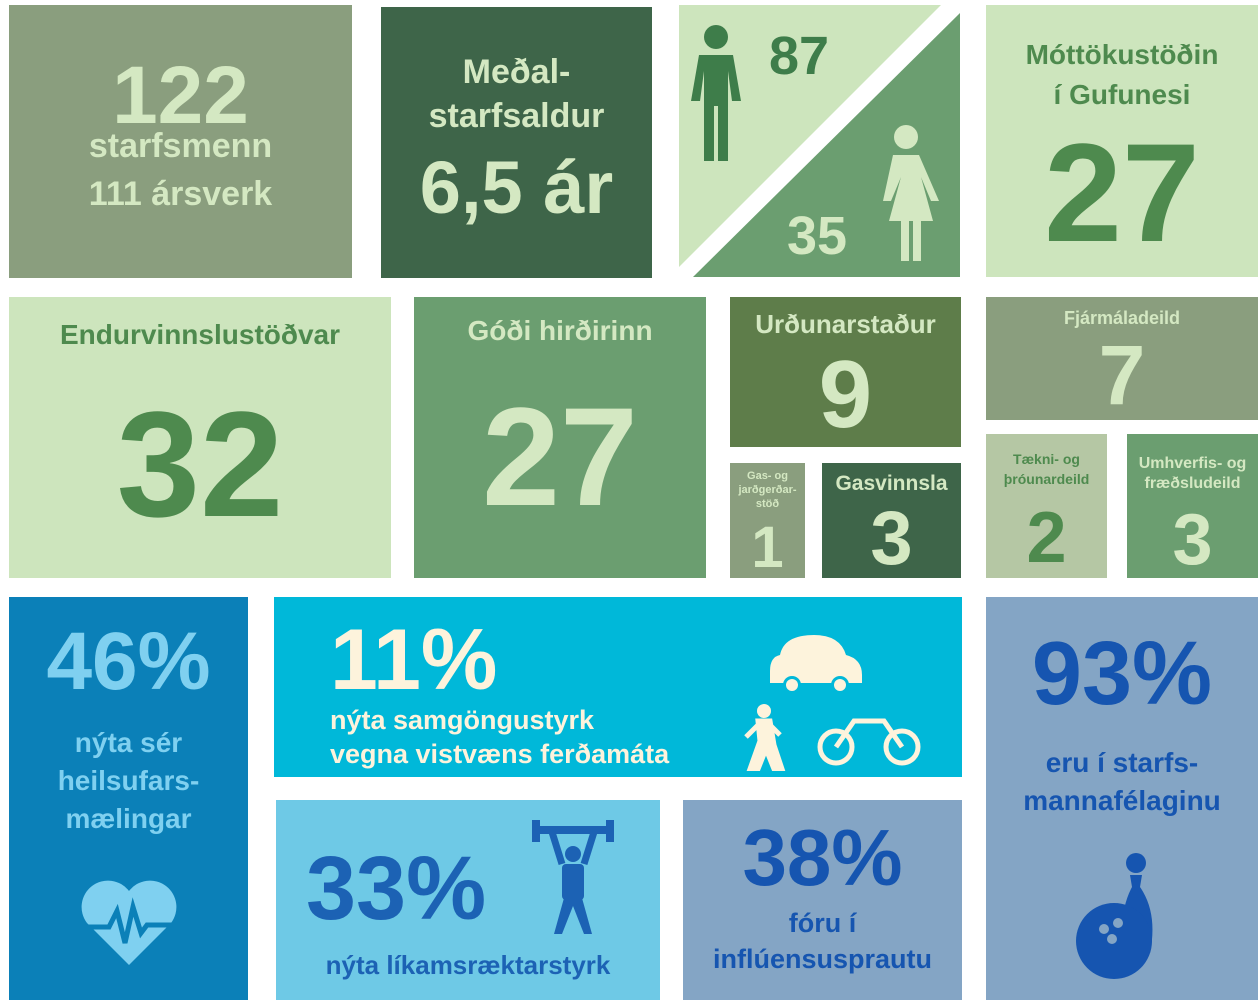 The height and width of the screenshot is (1002, 1259). Describe the element at coordinates (560, 456) in the screenshot. I see `godi-number: 27` at that location.